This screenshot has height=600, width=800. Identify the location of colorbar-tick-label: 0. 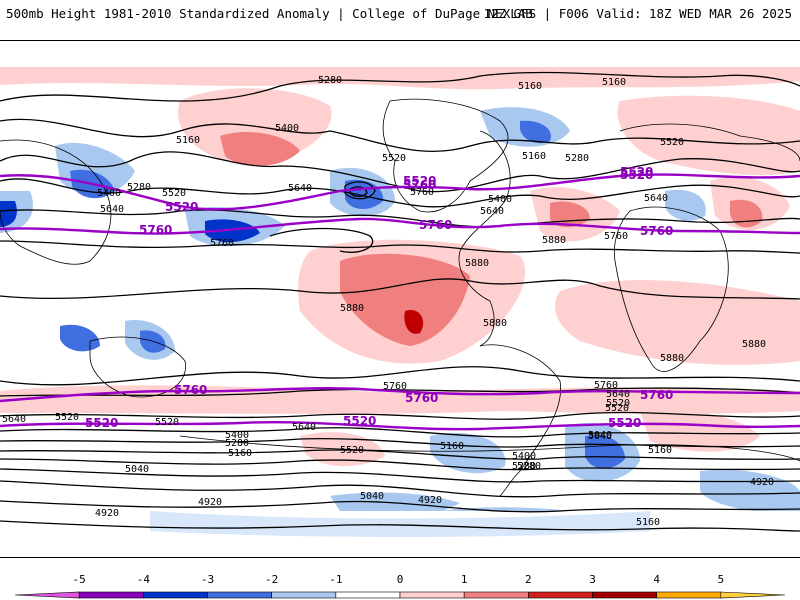
(400, 579).